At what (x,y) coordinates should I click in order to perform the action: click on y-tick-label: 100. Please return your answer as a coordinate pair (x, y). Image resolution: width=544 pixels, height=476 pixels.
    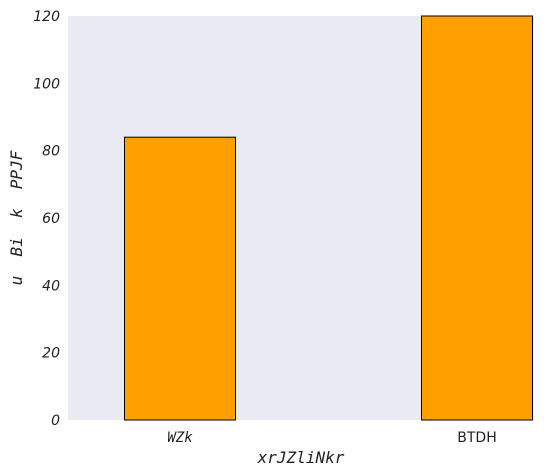
    Looking at the image, I should click on (46, 84).